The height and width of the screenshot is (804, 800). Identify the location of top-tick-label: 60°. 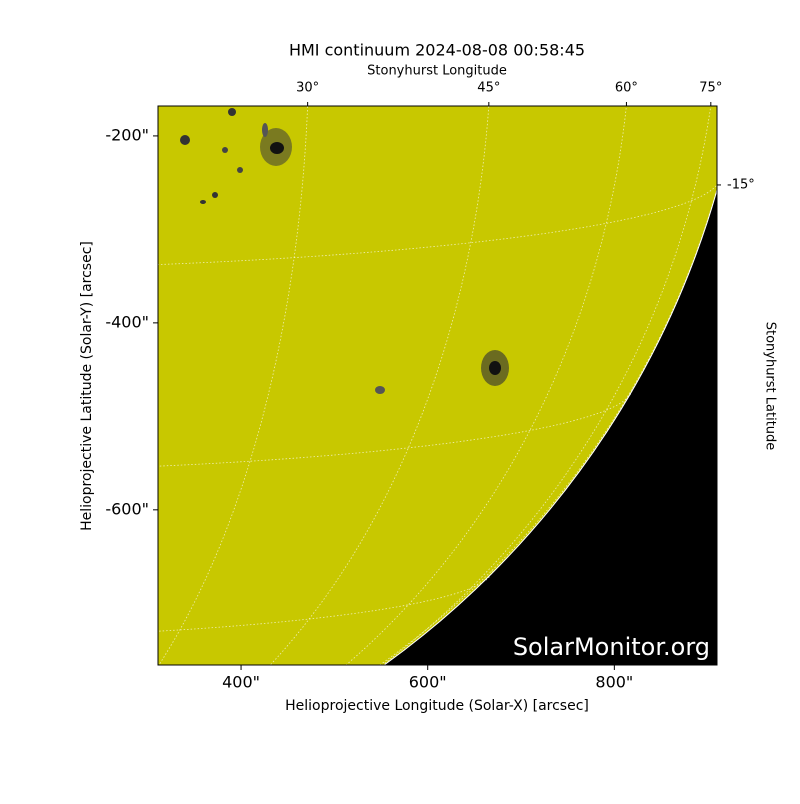
(626, 88).